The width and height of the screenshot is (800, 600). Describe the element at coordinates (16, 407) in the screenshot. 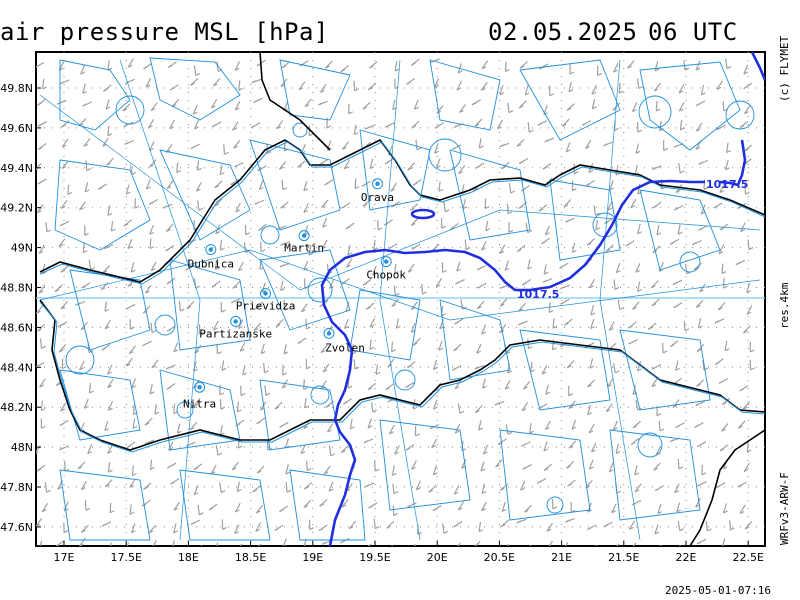

I see `latitude-label: 48.2N` at that location.